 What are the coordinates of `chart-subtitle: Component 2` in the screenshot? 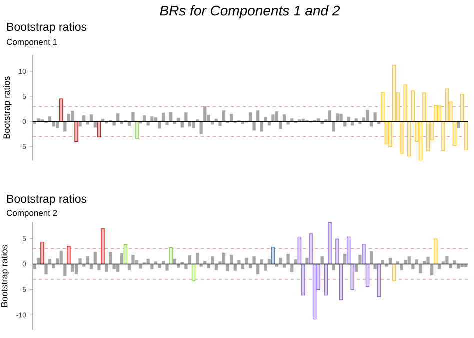 It's located at (32, 214).